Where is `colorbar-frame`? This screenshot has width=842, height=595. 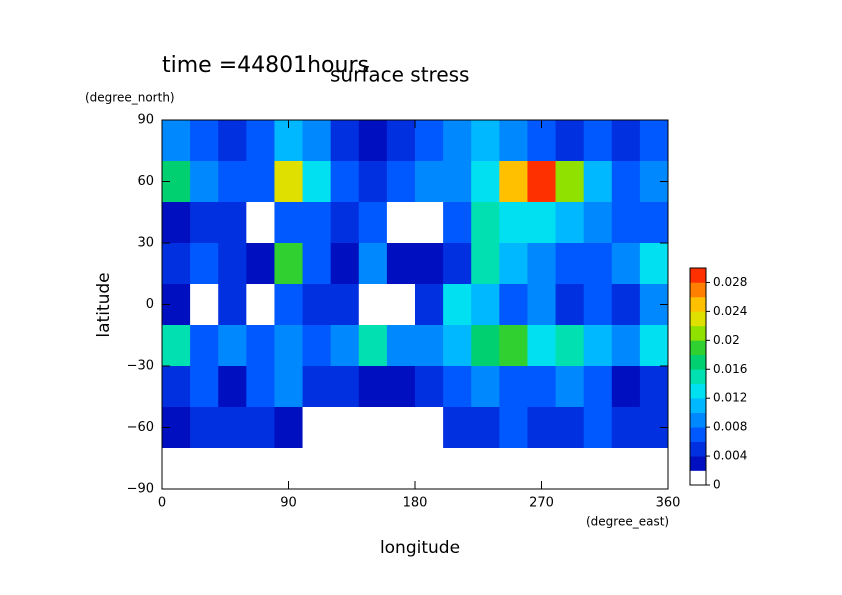 colorbar-frame is located at coordinates (698, 376).